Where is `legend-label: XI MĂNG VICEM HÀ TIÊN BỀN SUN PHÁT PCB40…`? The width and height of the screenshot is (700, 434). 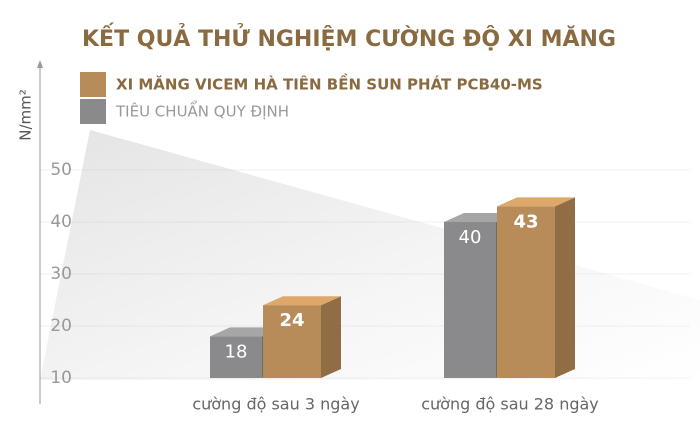
legend-label: XI MĂNG VICEM HÀ TIÊN BỀN SUN PHÁT PCB40… is located at coordinates (329, 83).